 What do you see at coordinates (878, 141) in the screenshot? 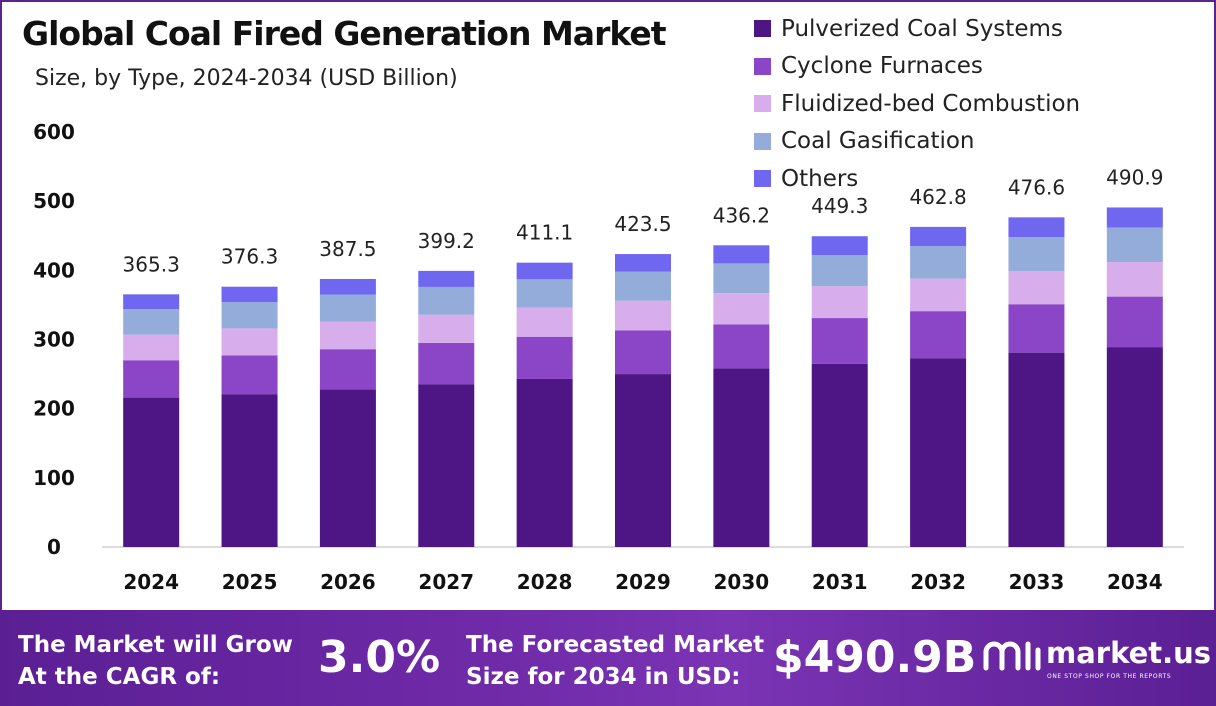
I see `legend-label: Coal Gasification` at bounding box center [878, 141].